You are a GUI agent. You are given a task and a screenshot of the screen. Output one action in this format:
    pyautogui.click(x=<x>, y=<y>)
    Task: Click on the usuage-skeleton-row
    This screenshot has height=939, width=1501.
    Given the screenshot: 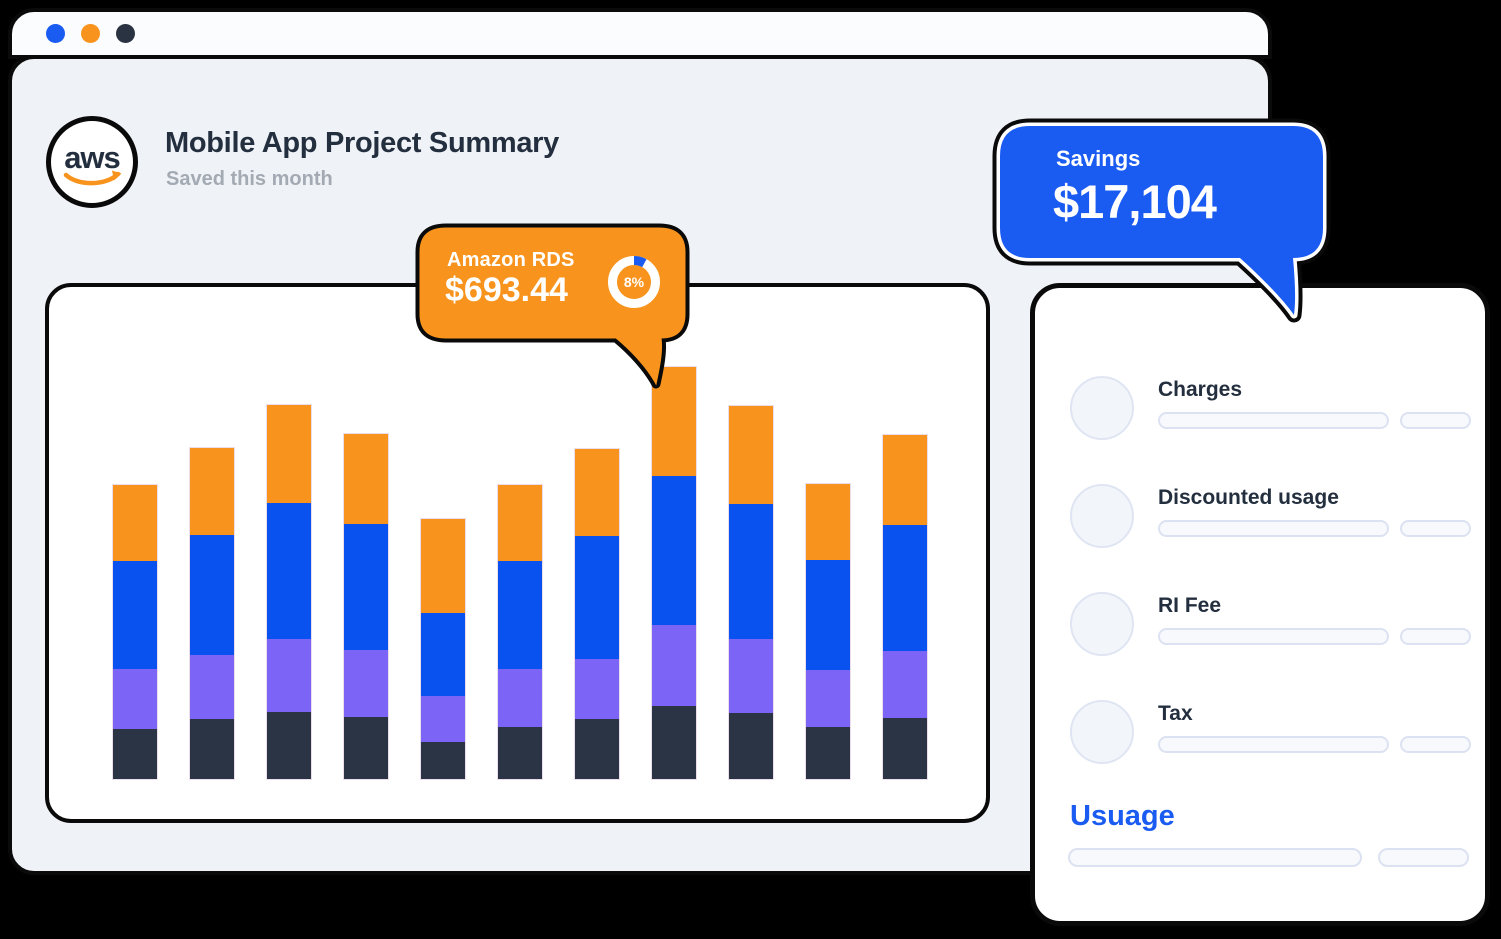 What is the action you would take?
    pyautogui.click(x=1268, y=857)
    